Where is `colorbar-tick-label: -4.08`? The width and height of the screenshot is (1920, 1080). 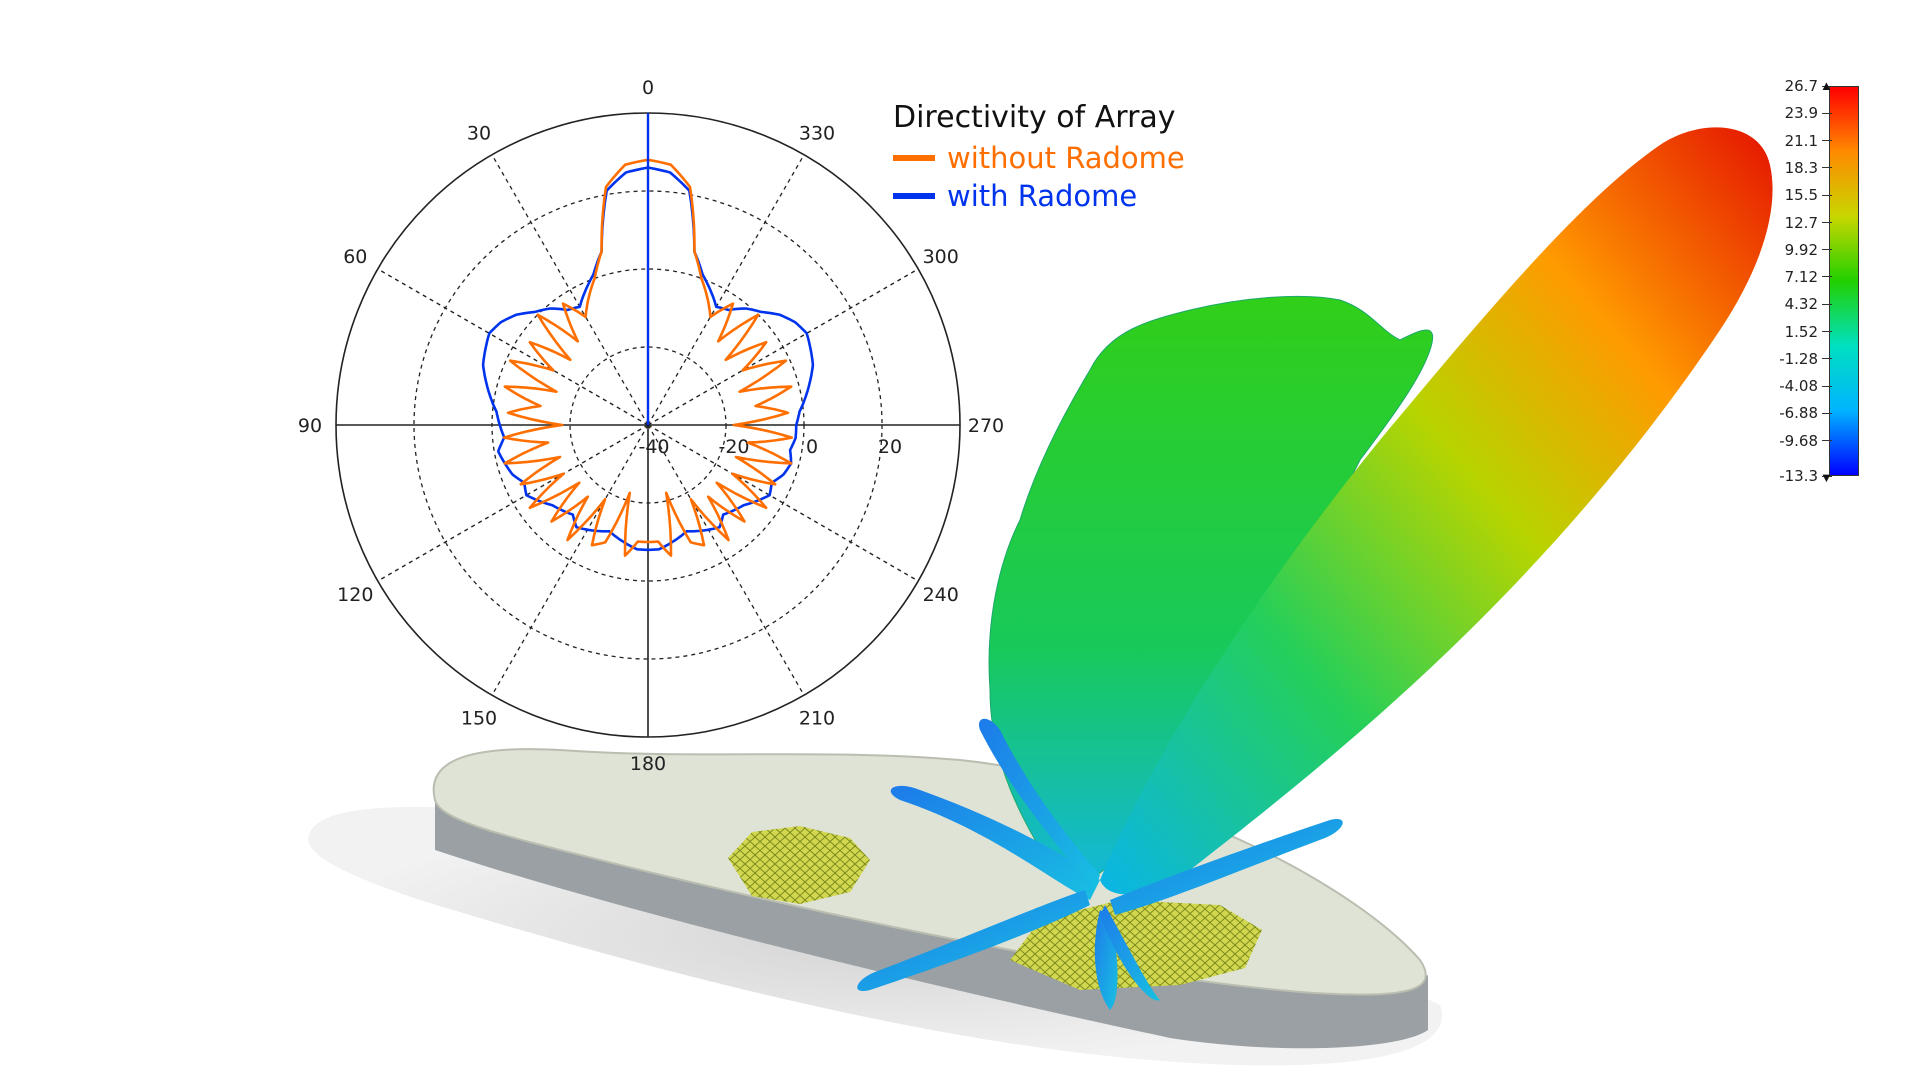 colorbar-tick-label: -4.08 is located at coordinates (1798, 386).